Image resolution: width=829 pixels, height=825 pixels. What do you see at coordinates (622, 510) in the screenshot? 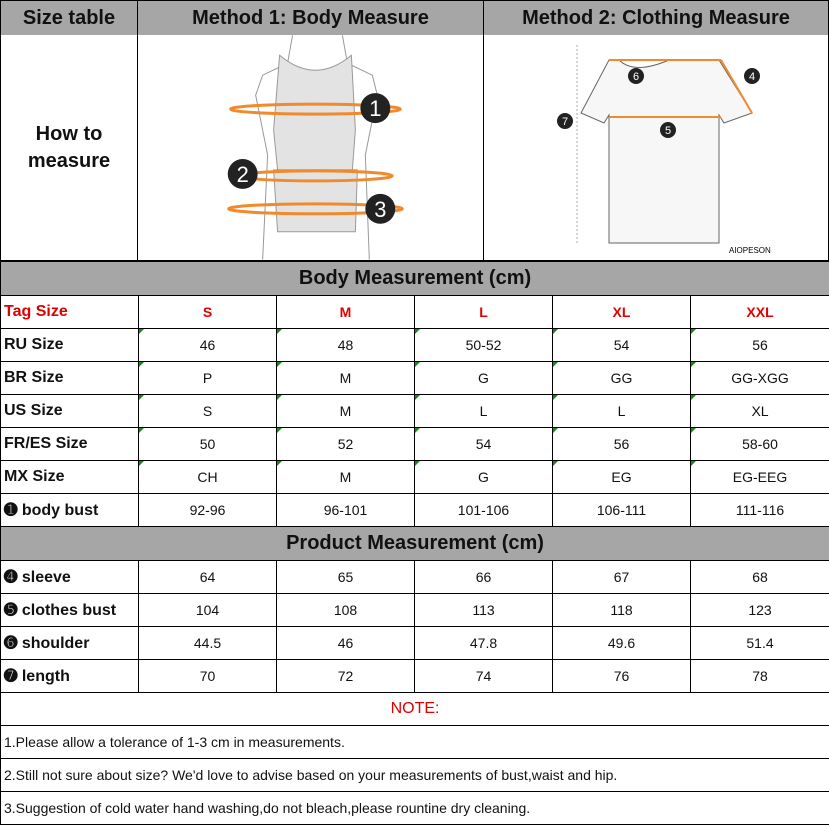
I see `size-cell: 106-111` at bounding box center [622, 510].